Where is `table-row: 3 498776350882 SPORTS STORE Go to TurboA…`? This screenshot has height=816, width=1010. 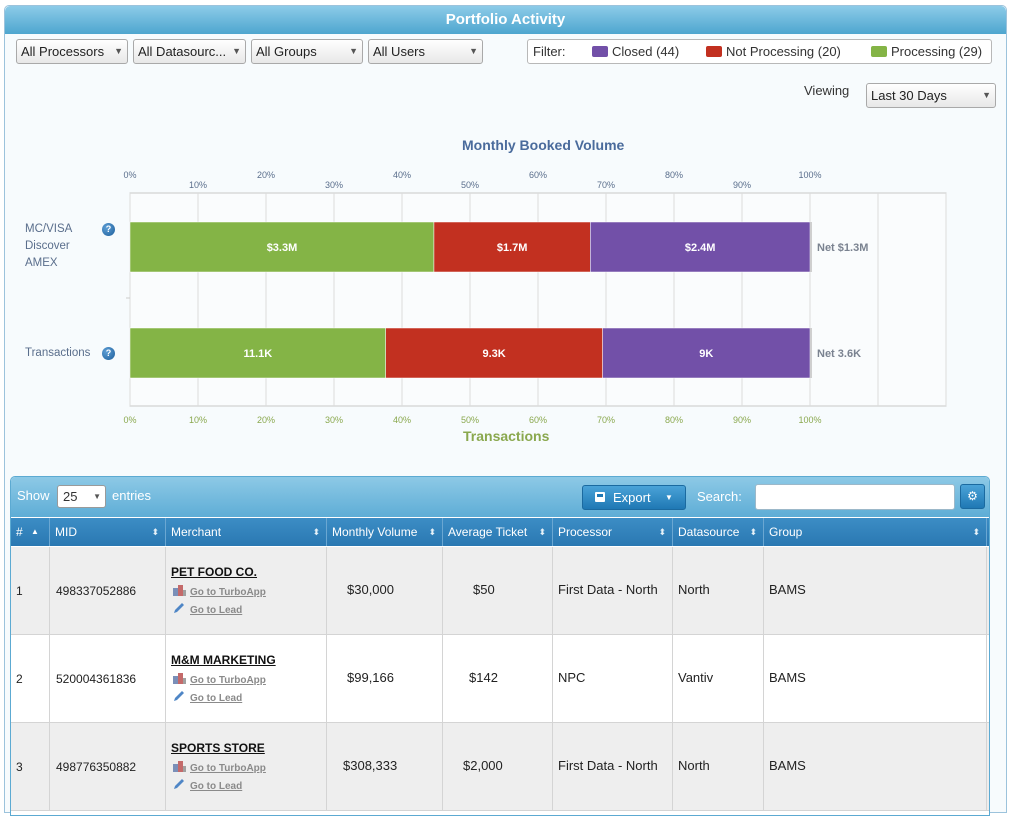 table-row: 3 498776350882 SPORTS STORE Go to TurboA… is located at coordinates (500, 767).